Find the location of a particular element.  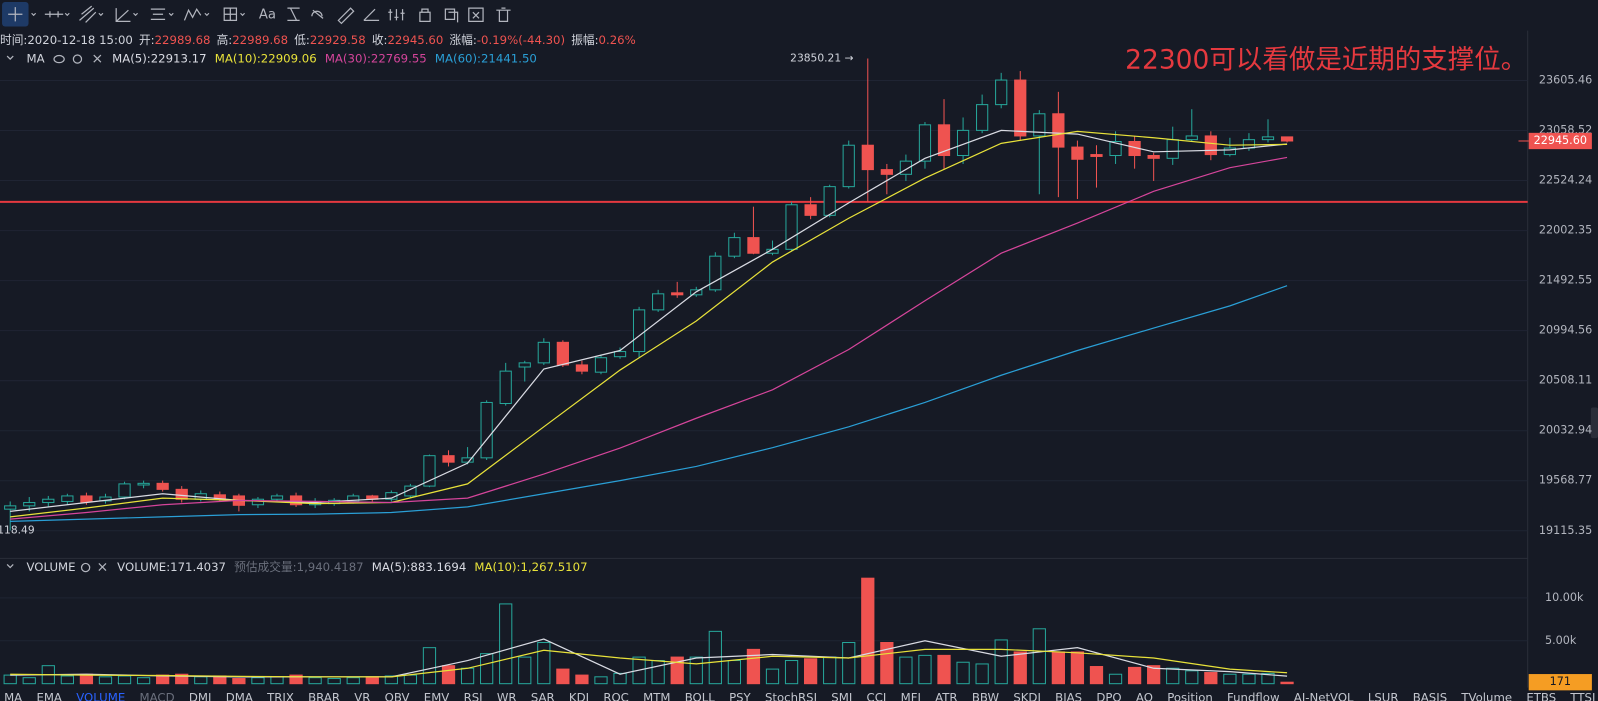

indicator-tab: CCI is located at coordinates (877, 695).